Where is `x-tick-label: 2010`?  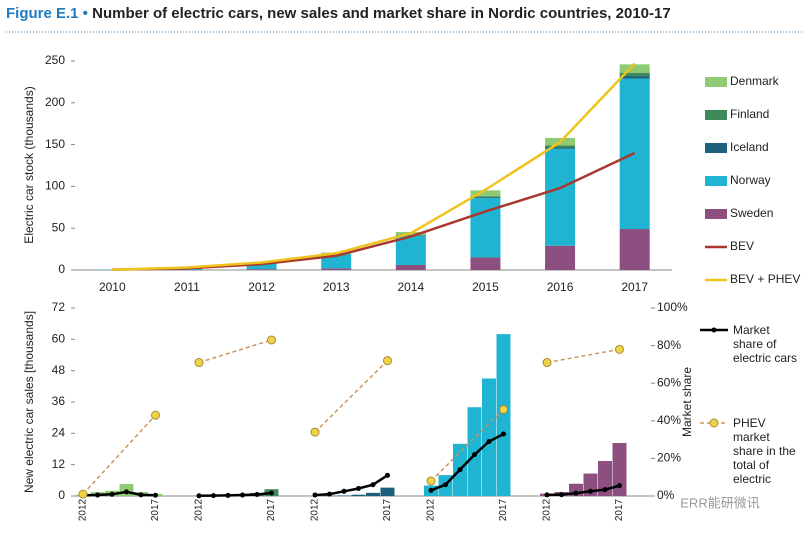 x-tick-label: 2010 is located at coordinates (112, 287).